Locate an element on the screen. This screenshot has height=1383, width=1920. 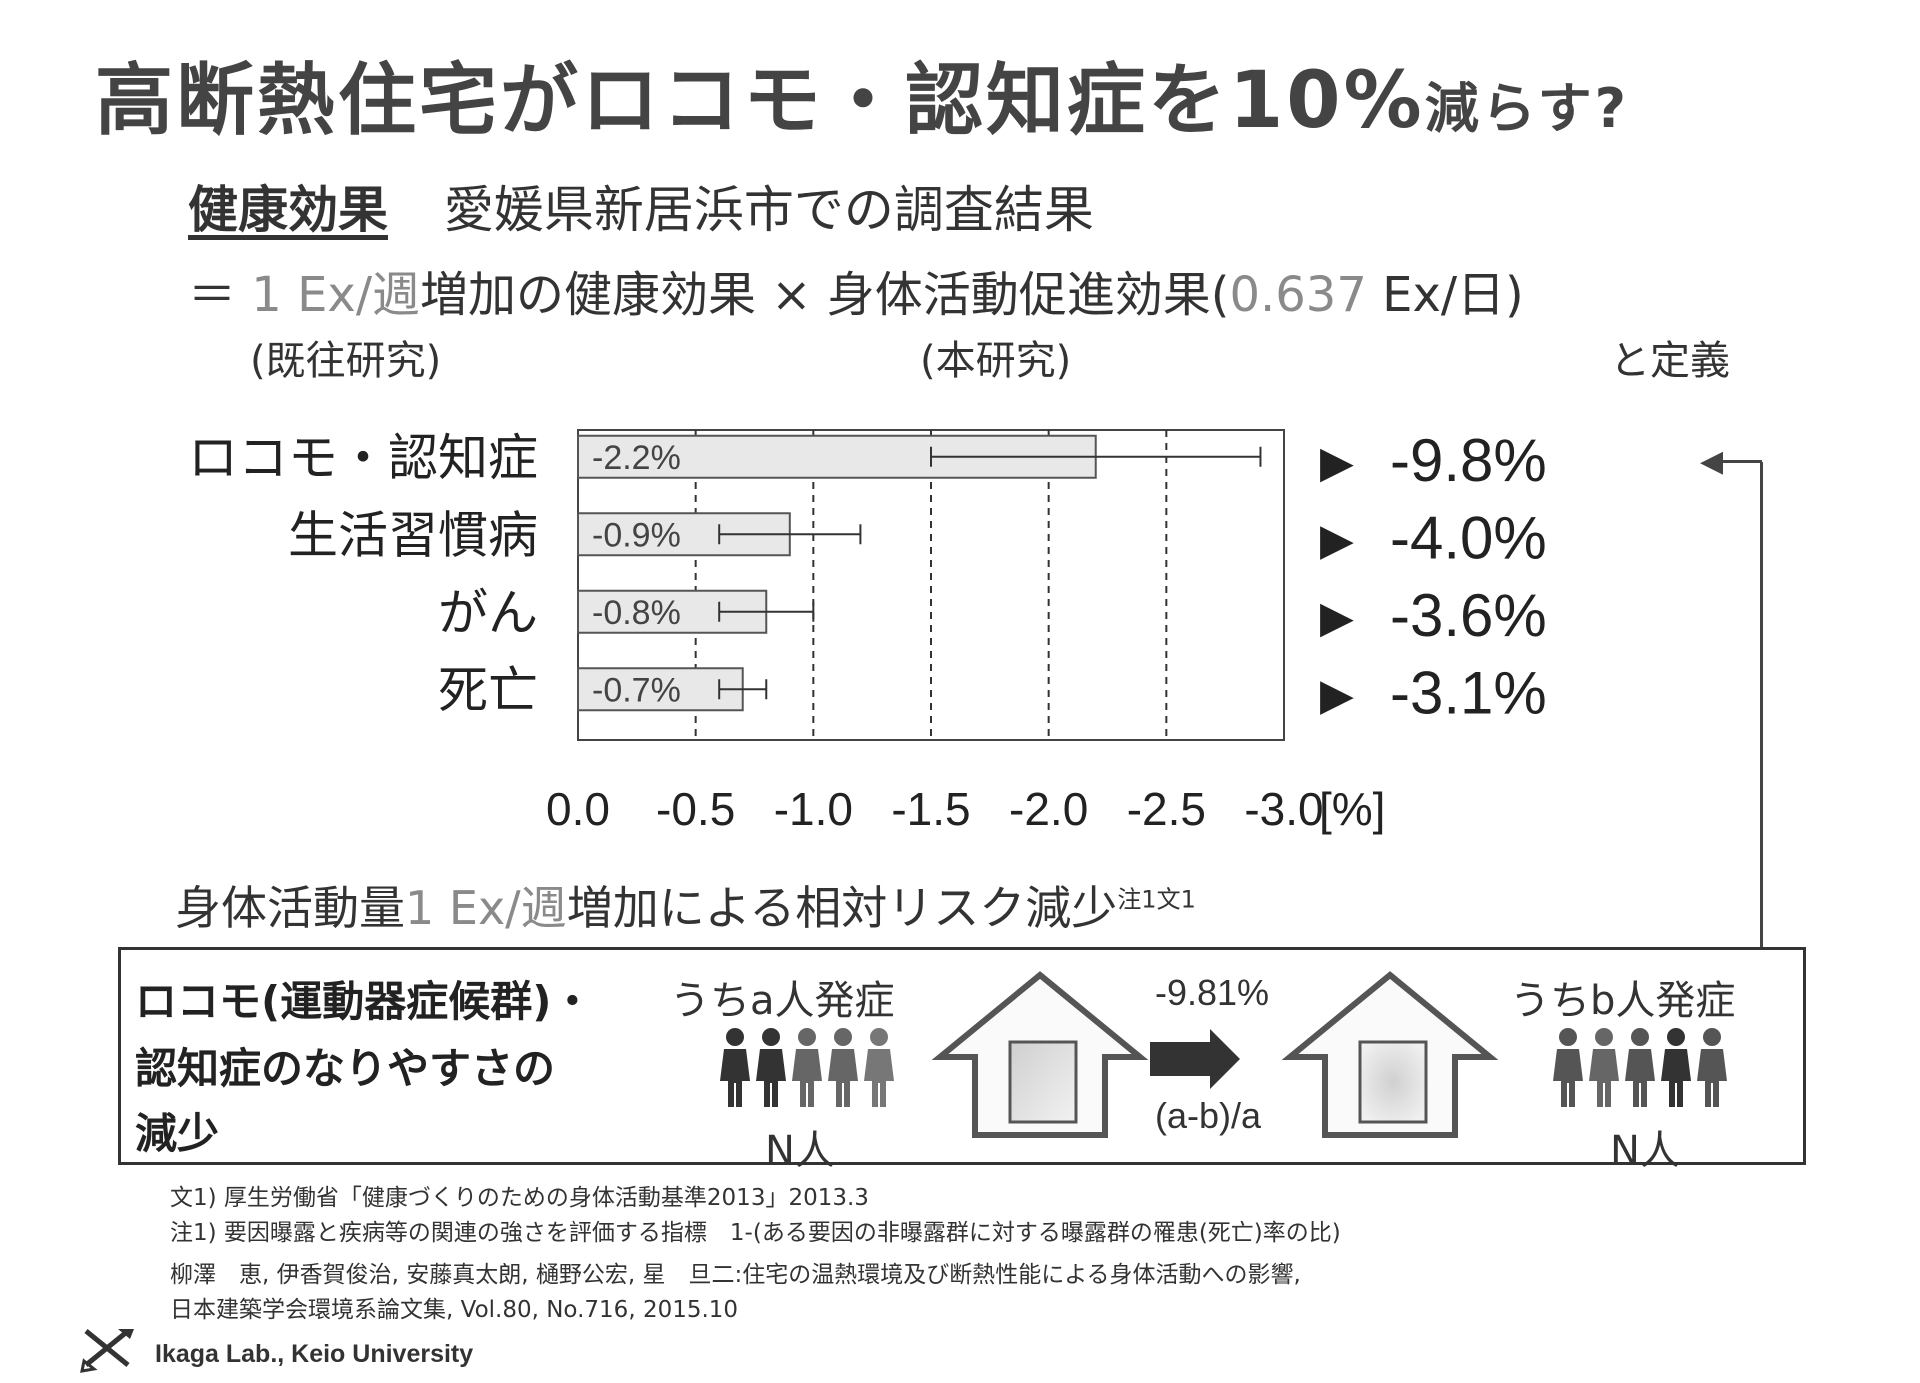
result-value: -9.8% is located at coordinates (1468, 460).